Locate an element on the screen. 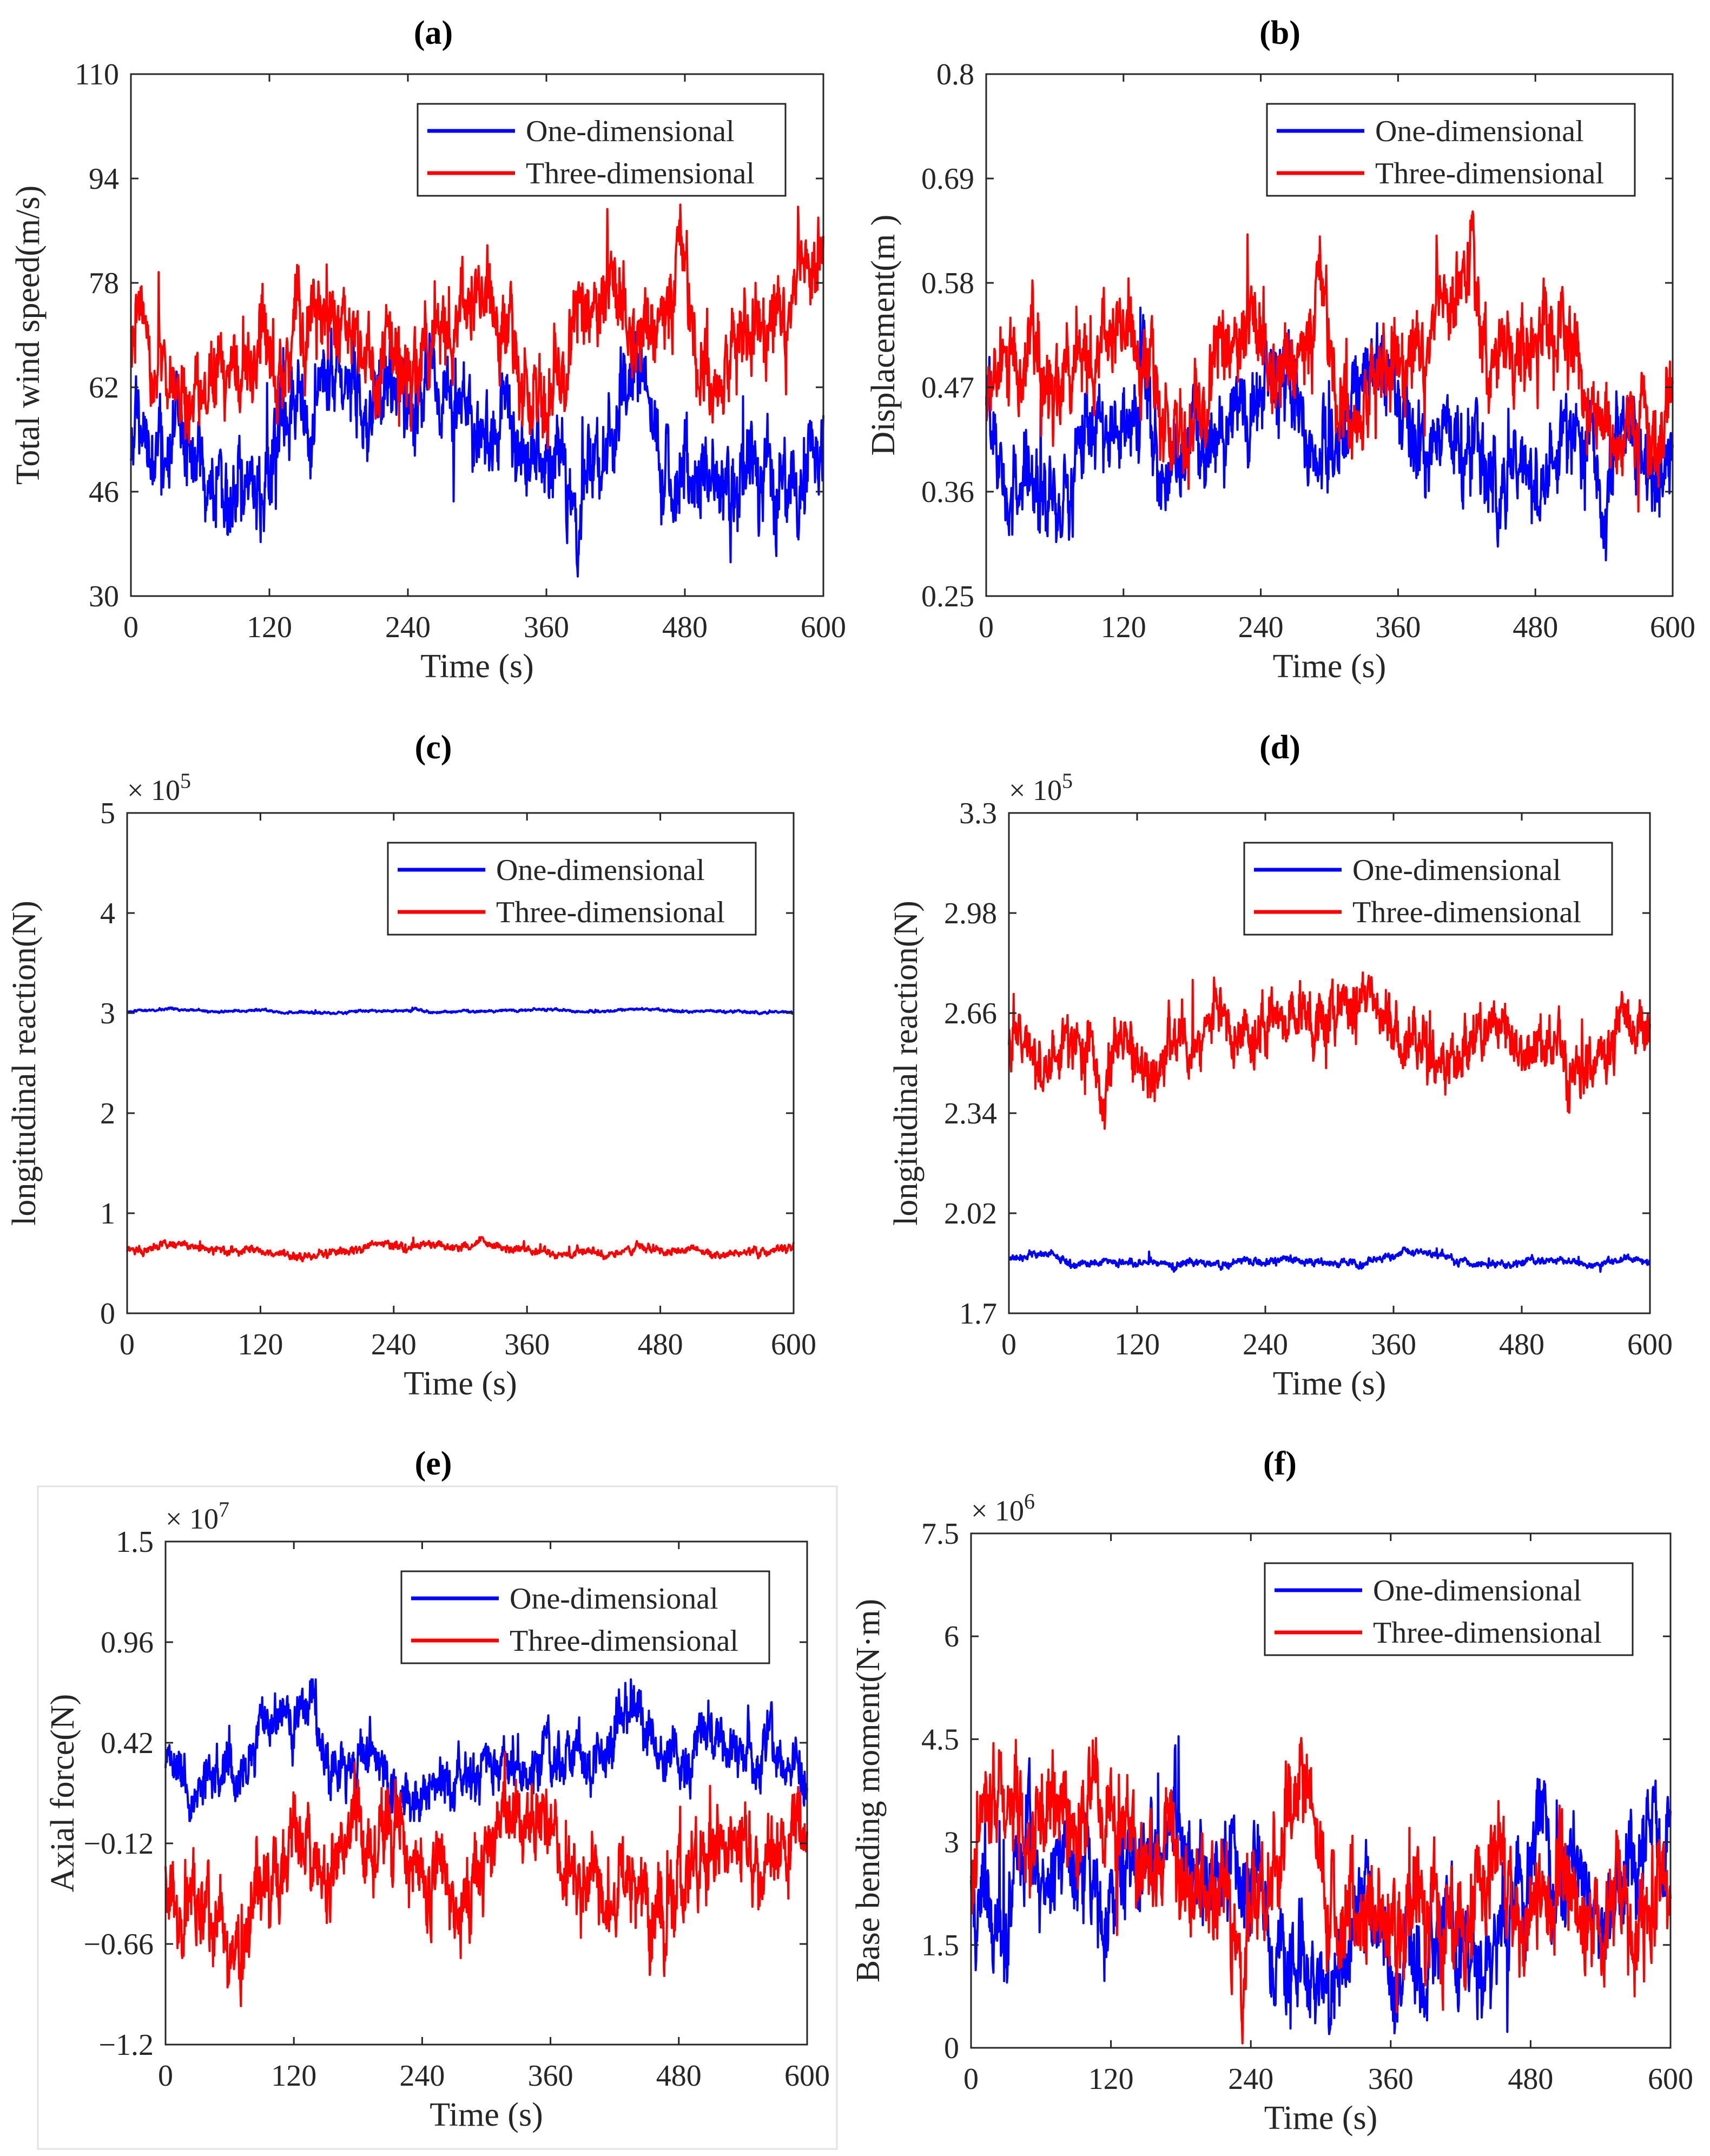  panel-label: (f) is located at coordinates (1280, 1463).